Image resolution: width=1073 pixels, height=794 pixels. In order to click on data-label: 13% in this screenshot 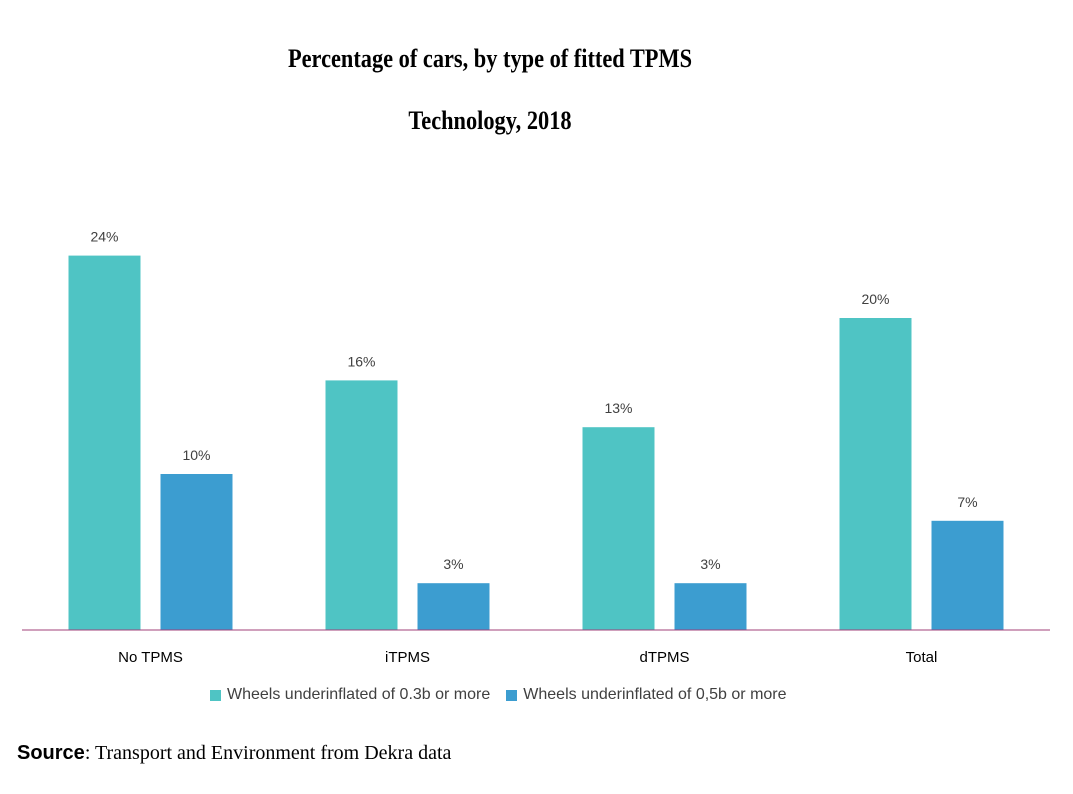, I will do `click(618, 408)`.